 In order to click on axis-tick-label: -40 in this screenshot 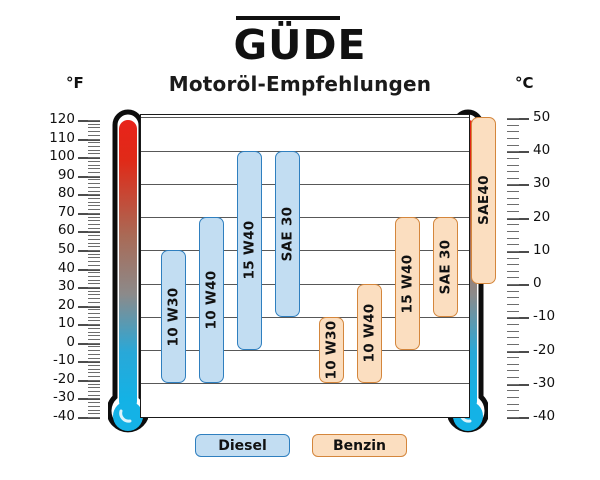, I will do `click(63, 416)`.